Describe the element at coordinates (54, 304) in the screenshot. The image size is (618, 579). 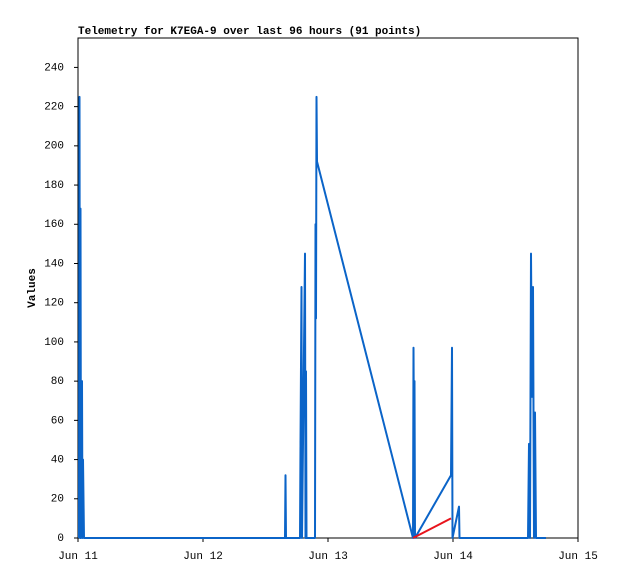
I see `y-tick-label: 120` at that location.